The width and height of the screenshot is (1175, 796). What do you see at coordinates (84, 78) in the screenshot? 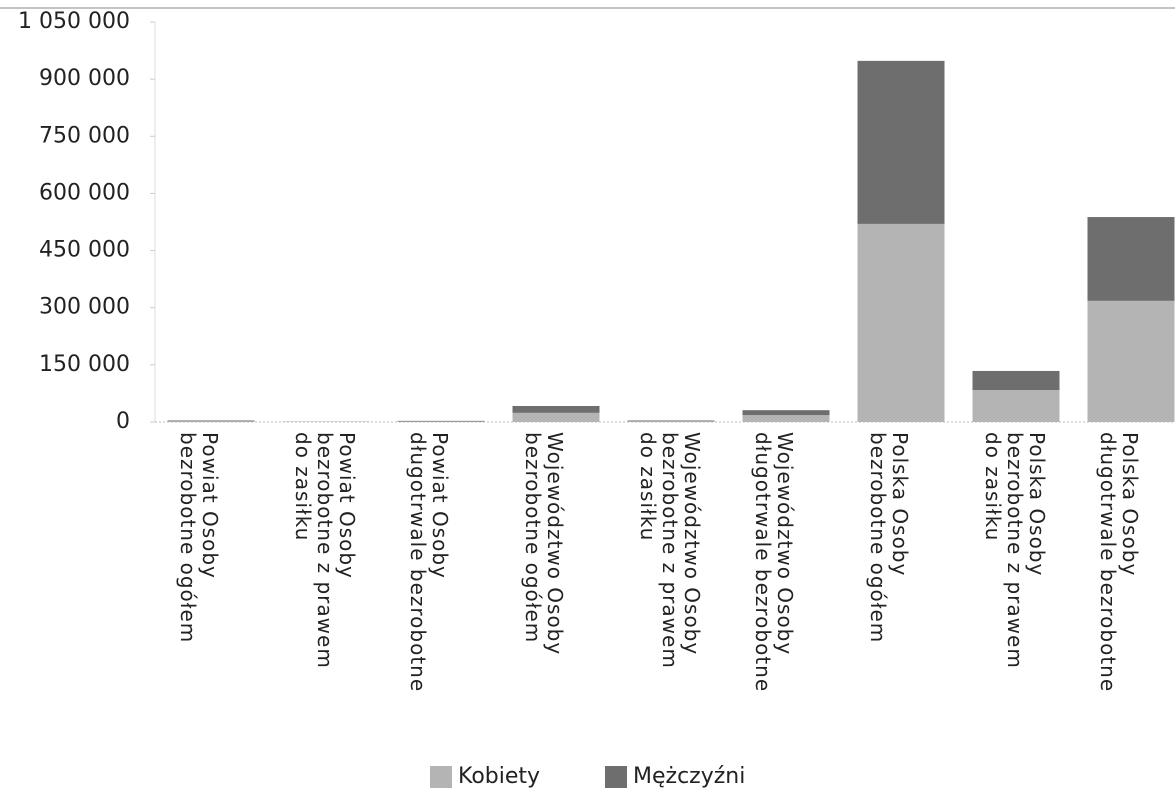
I see `y-tick-label: 900 000` at bounding box center [84, 78].